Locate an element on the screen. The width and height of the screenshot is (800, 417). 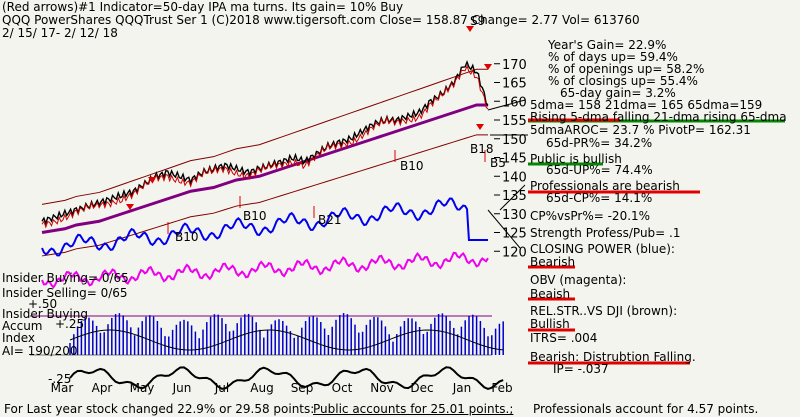
closing-power-line is located at coordinates (264, 227).